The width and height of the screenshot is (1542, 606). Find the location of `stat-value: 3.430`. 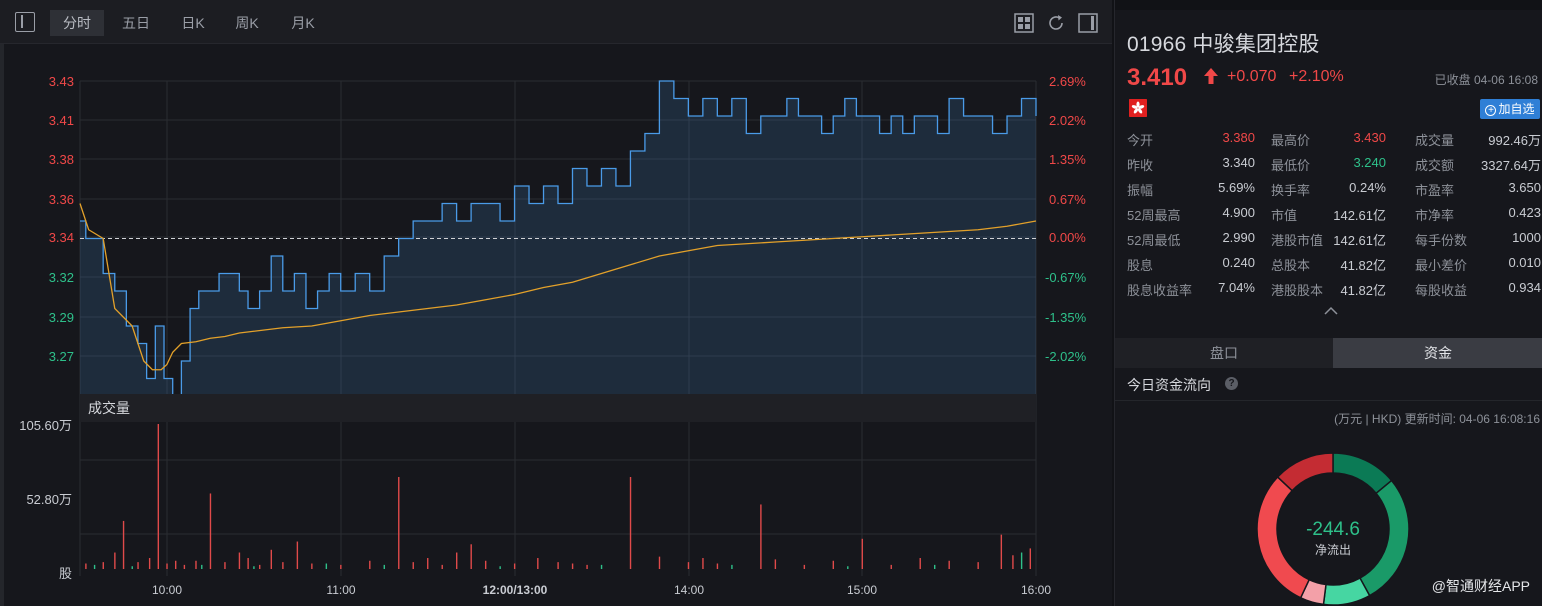

stat-value: 3.430 is located at coordinates (1369, 137).